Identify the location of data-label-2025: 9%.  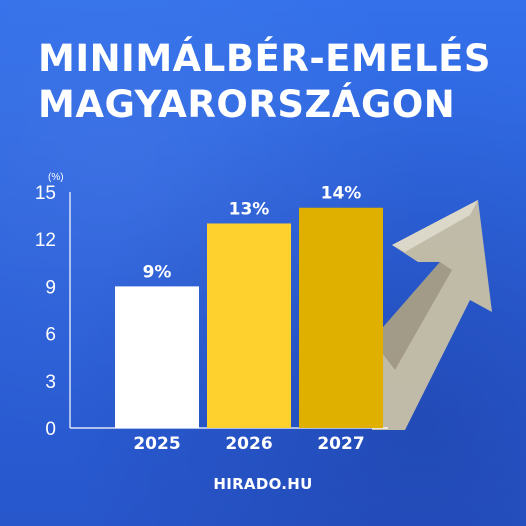
(157, 272).